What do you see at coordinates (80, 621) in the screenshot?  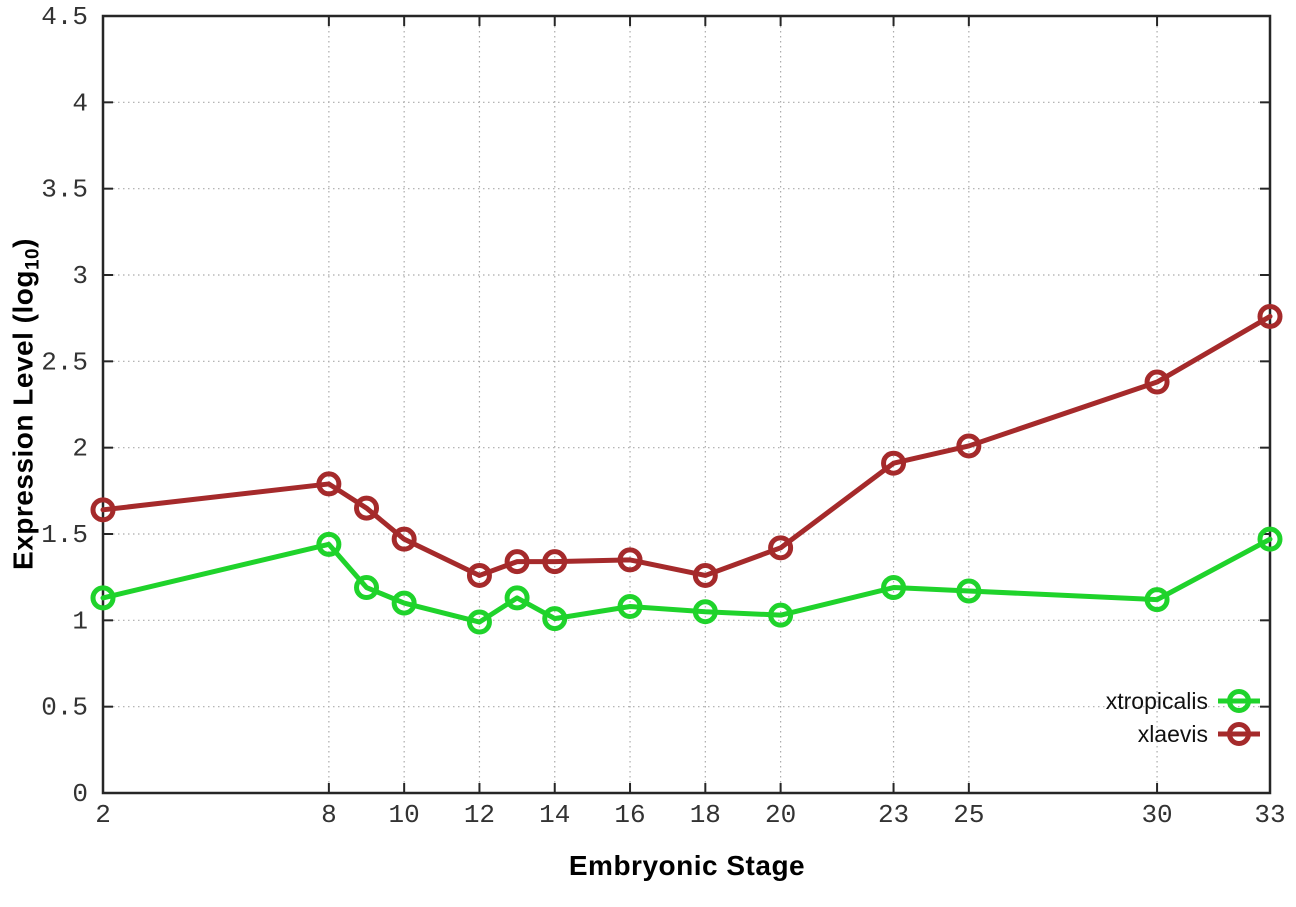 I see `svg-text: 1` at bounding box center [80, 621].